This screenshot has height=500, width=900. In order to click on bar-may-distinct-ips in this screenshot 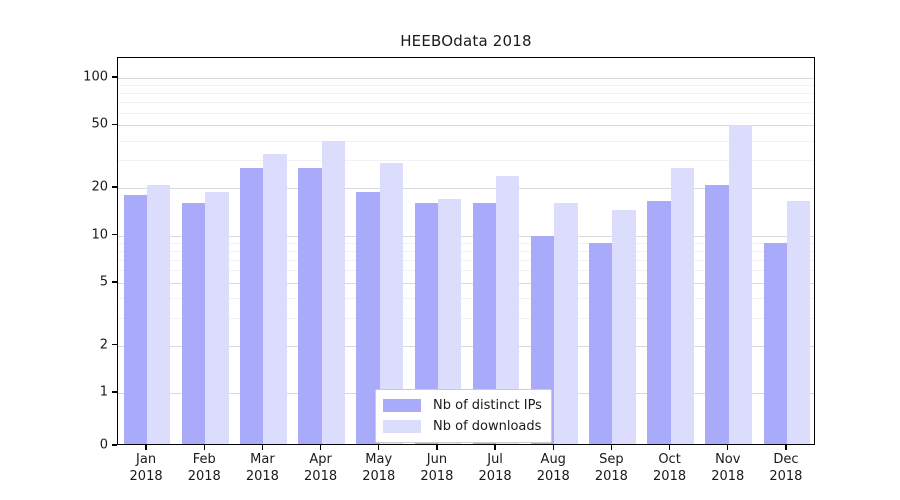, I will do `click(368, 317)`.